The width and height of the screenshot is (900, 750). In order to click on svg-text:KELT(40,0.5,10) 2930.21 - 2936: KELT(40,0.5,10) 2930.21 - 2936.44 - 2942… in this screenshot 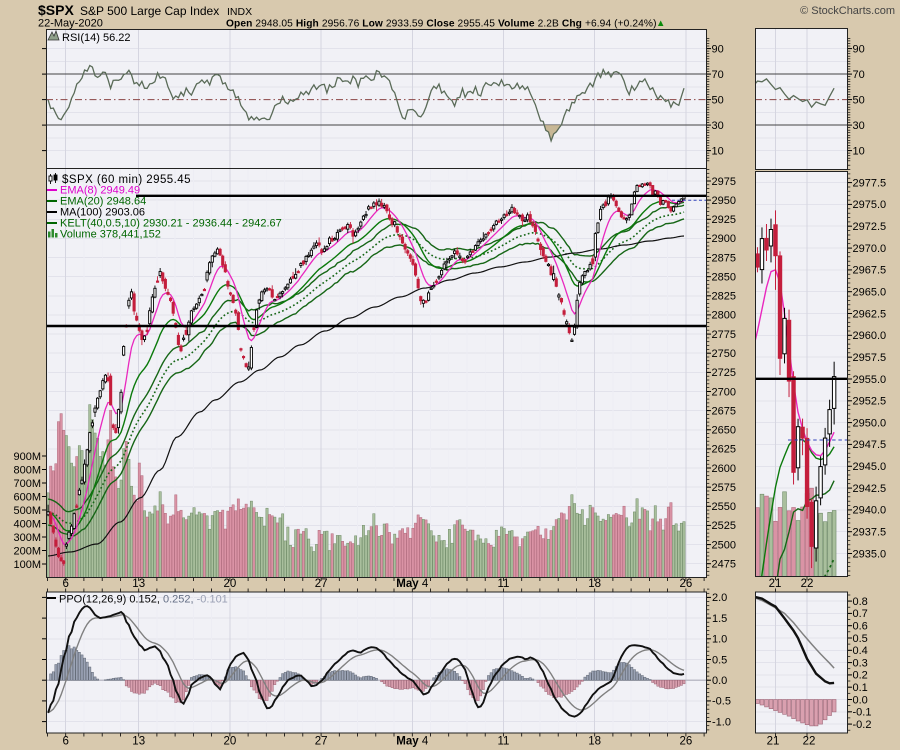, I will do `click(171, 224)`.